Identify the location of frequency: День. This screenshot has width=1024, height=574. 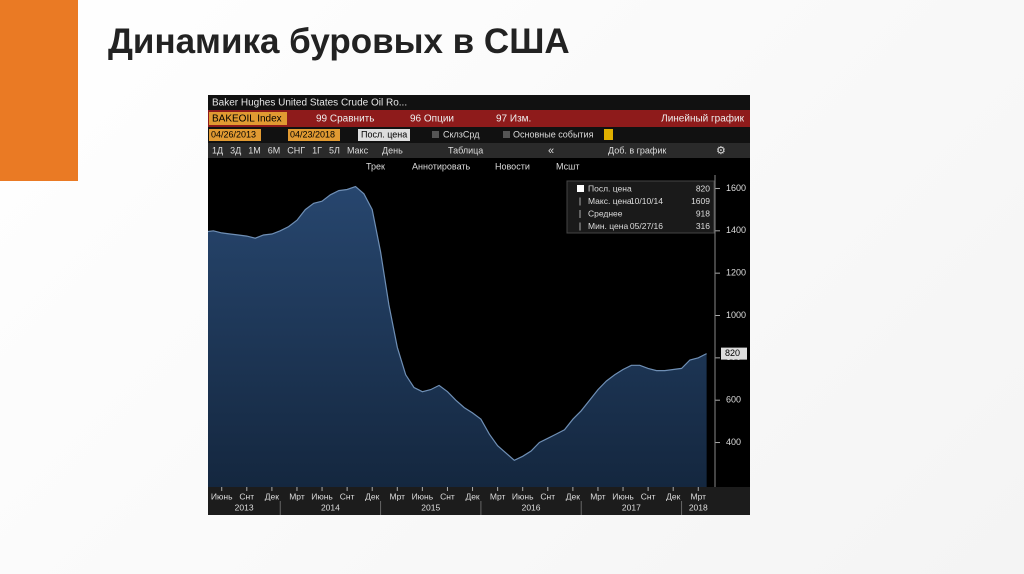
(392, 150).